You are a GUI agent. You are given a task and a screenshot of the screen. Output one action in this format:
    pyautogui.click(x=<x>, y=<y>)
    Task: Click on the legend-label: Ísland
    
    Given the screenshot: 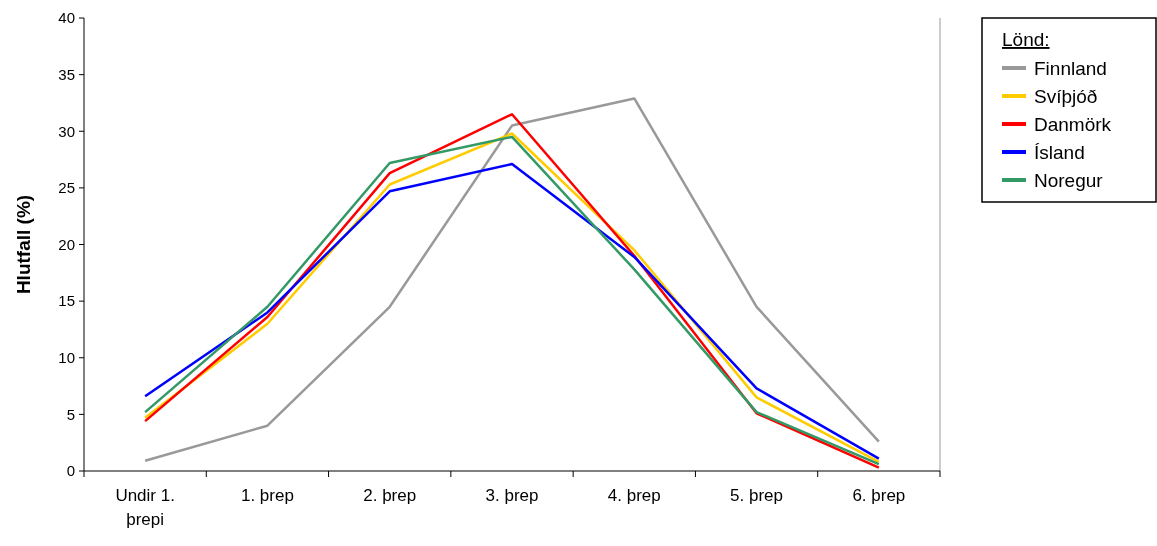 What is the action you would take?
    pyautogui.click(x=1059, y=152)
    